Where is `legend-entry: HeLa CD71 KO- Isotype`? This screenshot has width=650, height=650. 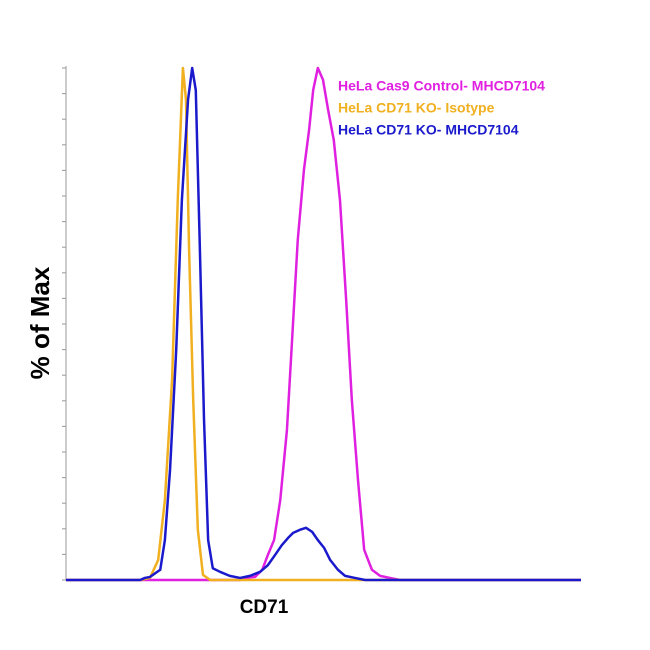
legend-entry: HeLa CD71 KO- Isotype is located at coordinates (416, 108).